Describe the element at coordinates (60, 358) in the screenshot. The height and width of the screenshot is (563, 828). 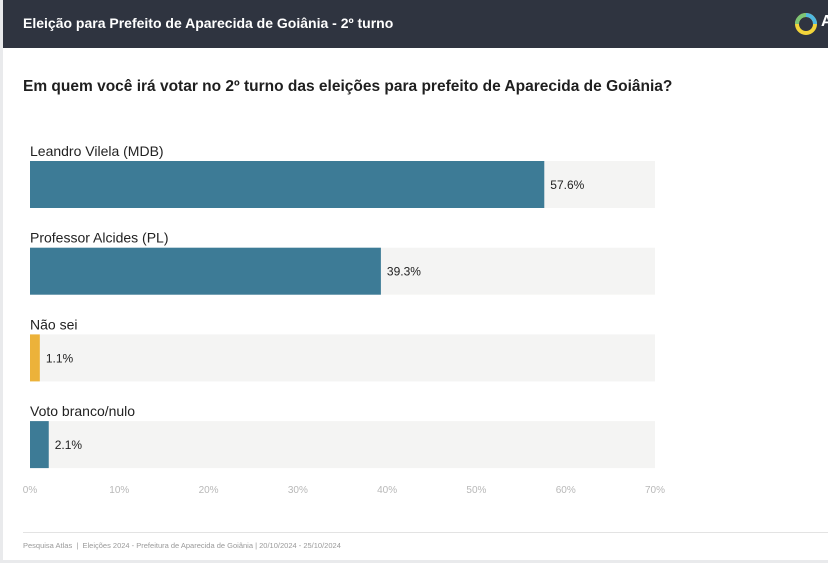
I see `data-label: 1.1%` at that location.